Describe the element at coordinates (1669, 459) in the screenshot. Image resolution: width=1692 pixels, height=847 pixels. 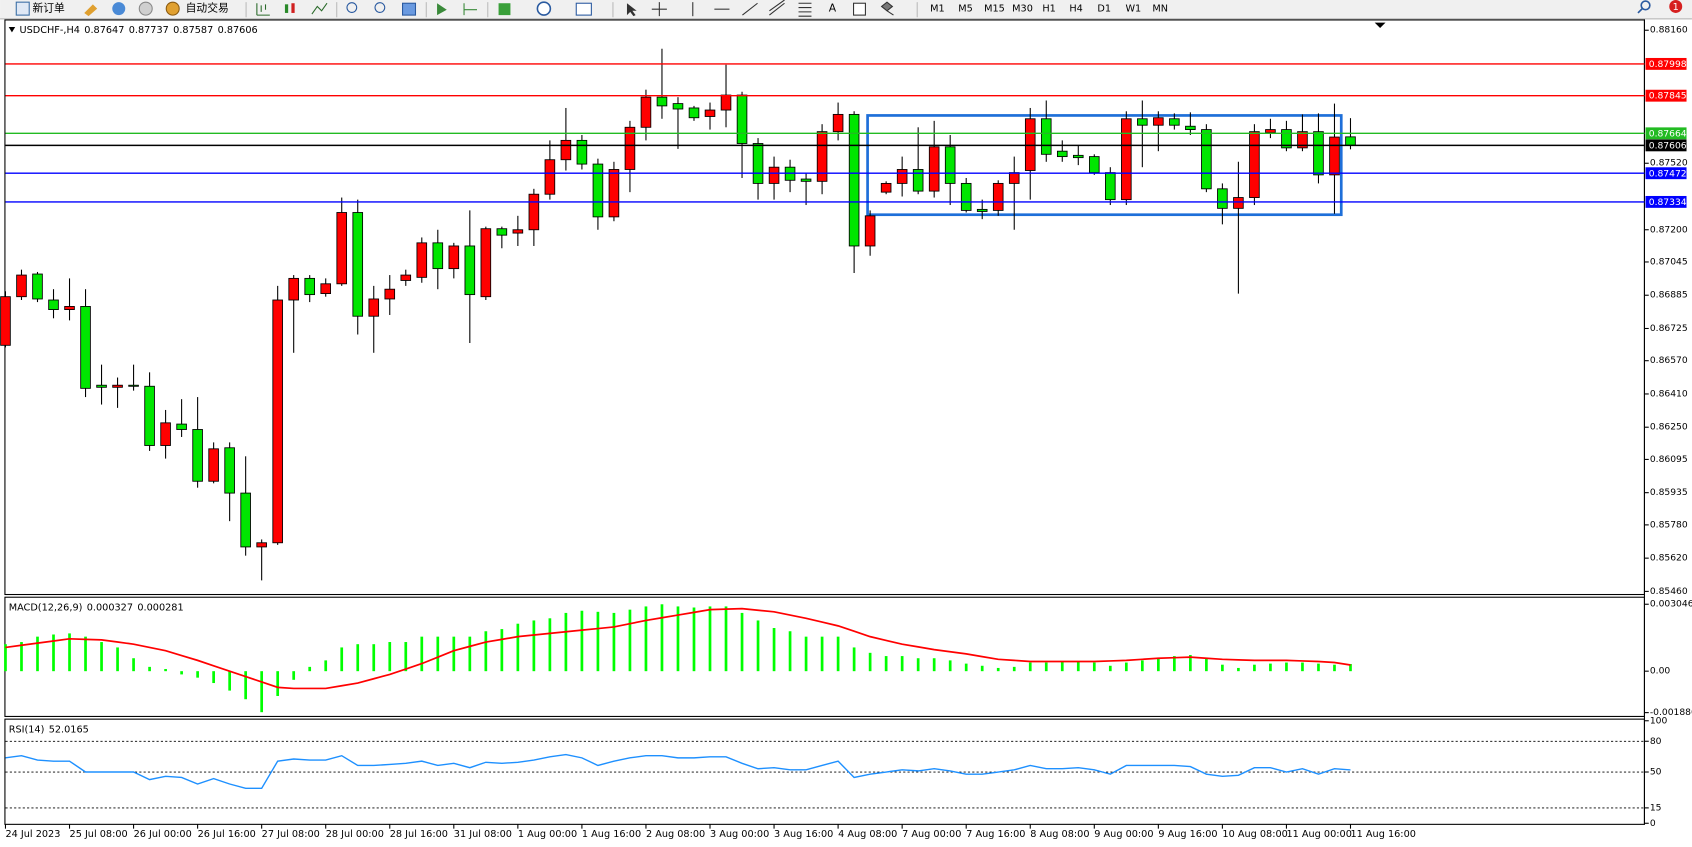
I see `y-tick-label: 0.86095` at that location.